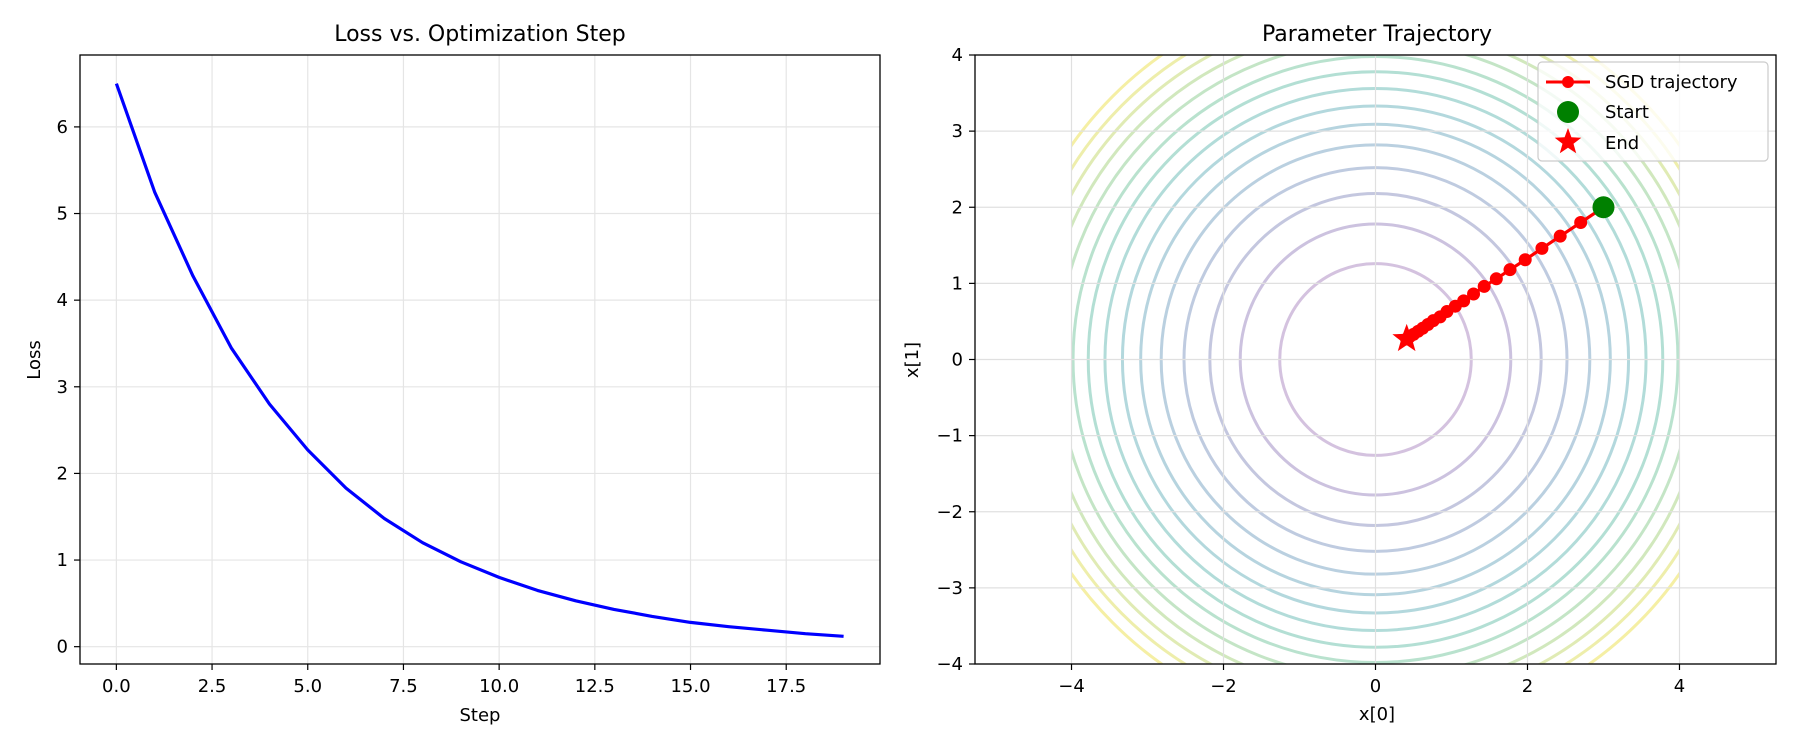 Image resolution: width=1800 pixels, height=750 pixels. Describe the element at coordinates (949, 512) in the screenshot. I see `trajectory-y-tick-label: −2` at that location.